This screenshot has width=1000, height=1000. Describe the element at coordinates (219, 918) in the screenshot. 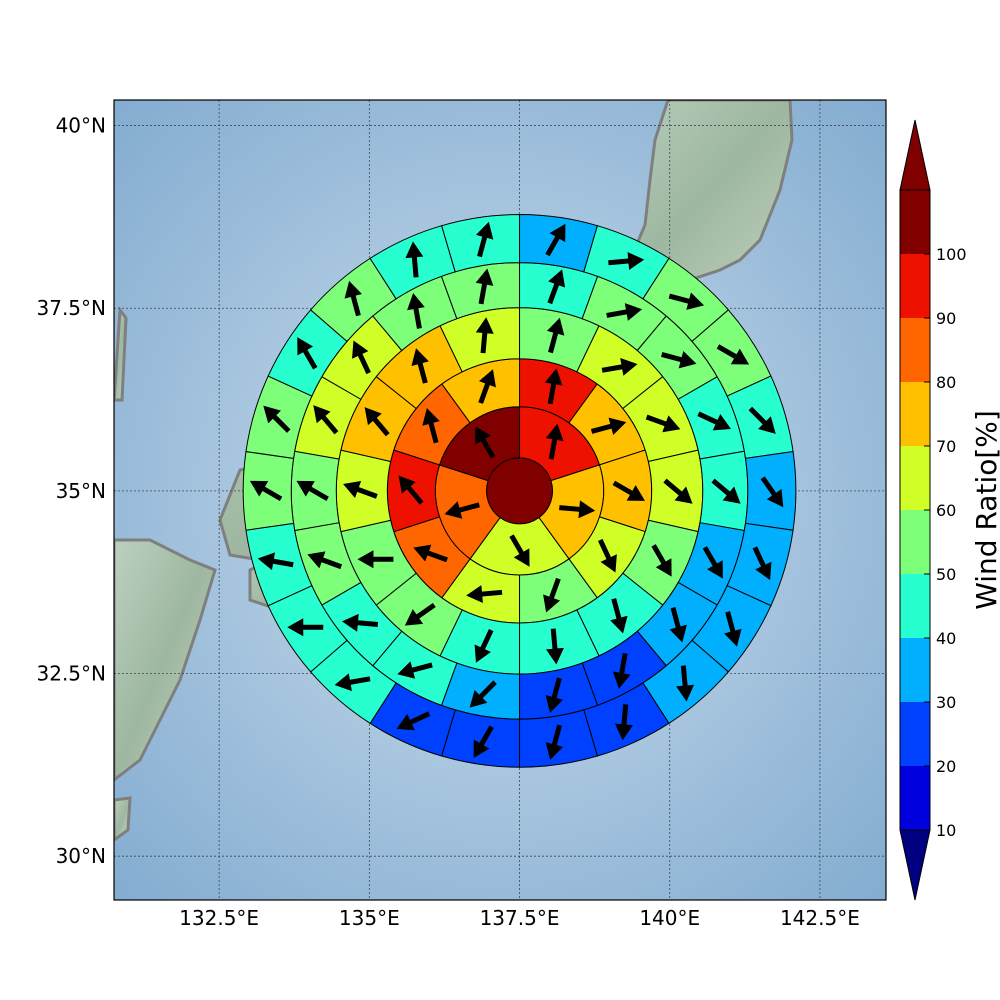

I see `x-tick-label: 132.5°E` at that location.